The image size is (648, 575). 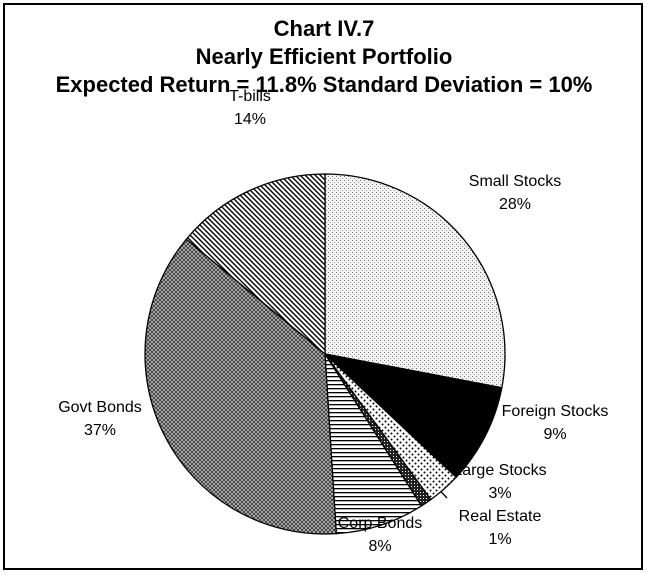 What do you see at coordinates (515, 204) in the screenshot?
I see `slice-value-label: 28%` at bounding box center [515, 204].